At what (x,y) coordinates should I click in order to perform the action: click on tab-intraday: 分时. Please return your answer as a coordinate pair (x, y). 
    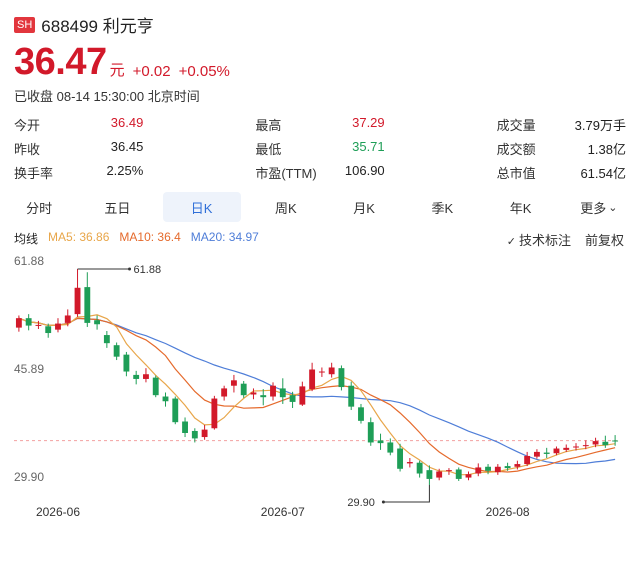
    Looking at the image, I should click on (39, 207).